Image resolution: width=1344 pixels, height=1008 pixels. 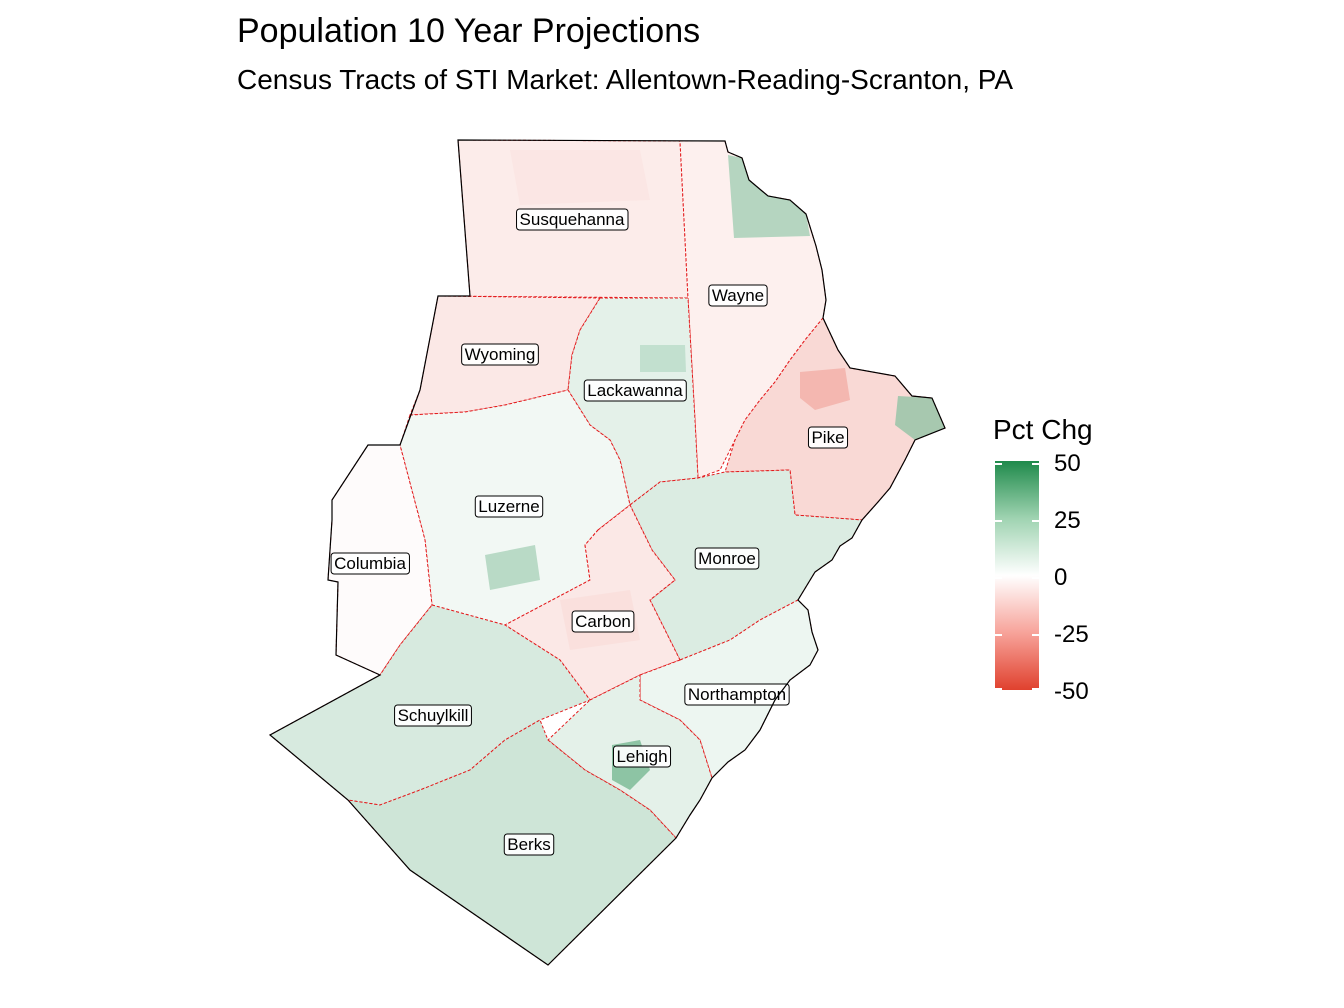 I want to click on county-label-luzerne: Luzerne, so click(x=509, y=506).